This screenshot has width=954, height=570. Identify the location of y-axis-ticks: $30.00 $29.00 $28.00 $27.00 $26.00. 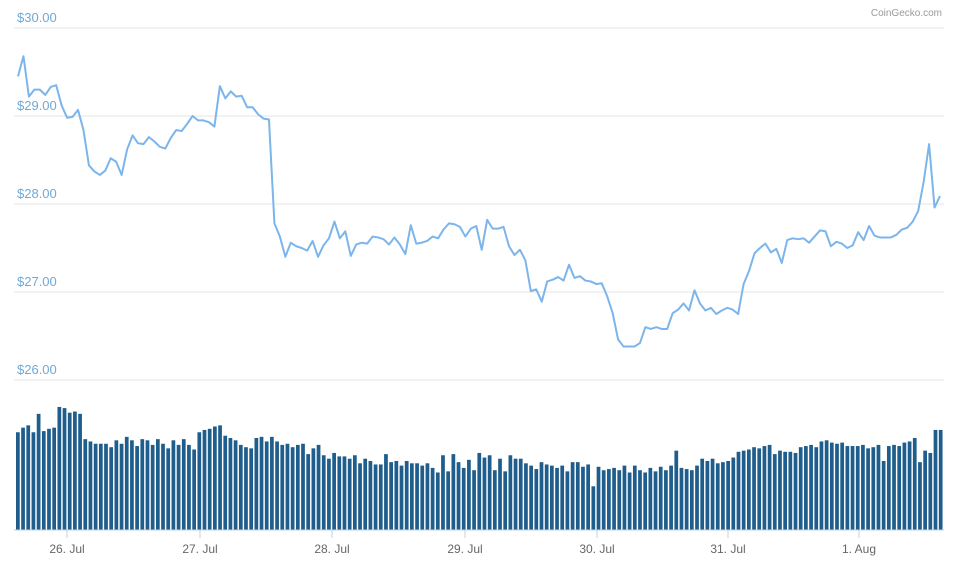
(37, 193).